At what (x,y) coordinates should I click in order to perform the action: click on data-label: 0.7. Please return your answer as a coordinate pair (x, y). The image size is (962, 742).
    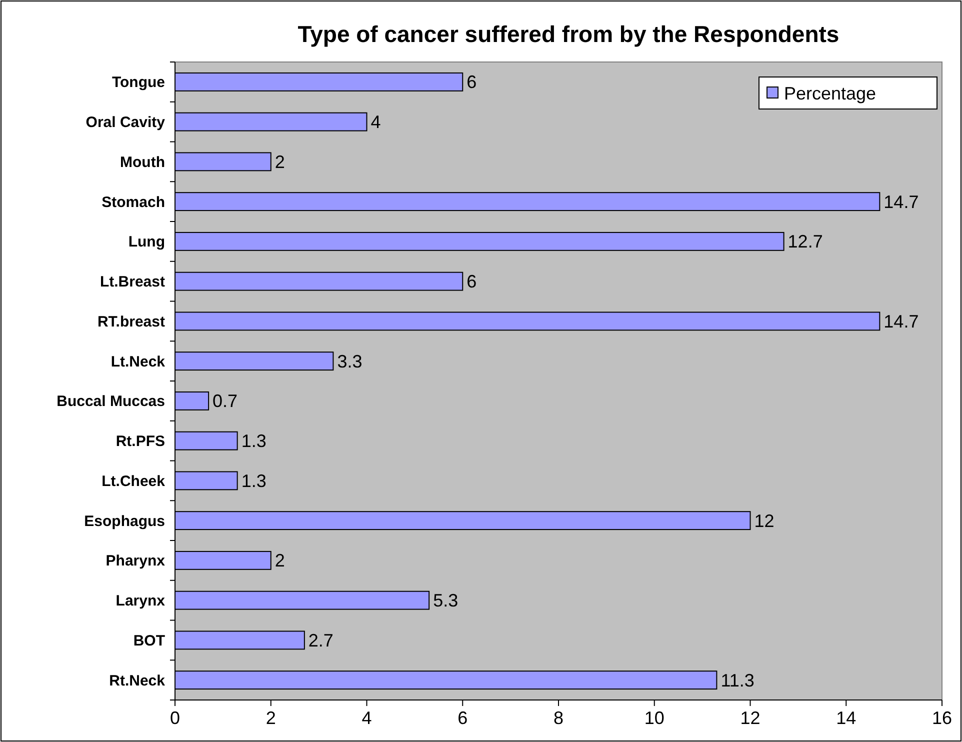
    Looking at the image, I should click on (225, 401).